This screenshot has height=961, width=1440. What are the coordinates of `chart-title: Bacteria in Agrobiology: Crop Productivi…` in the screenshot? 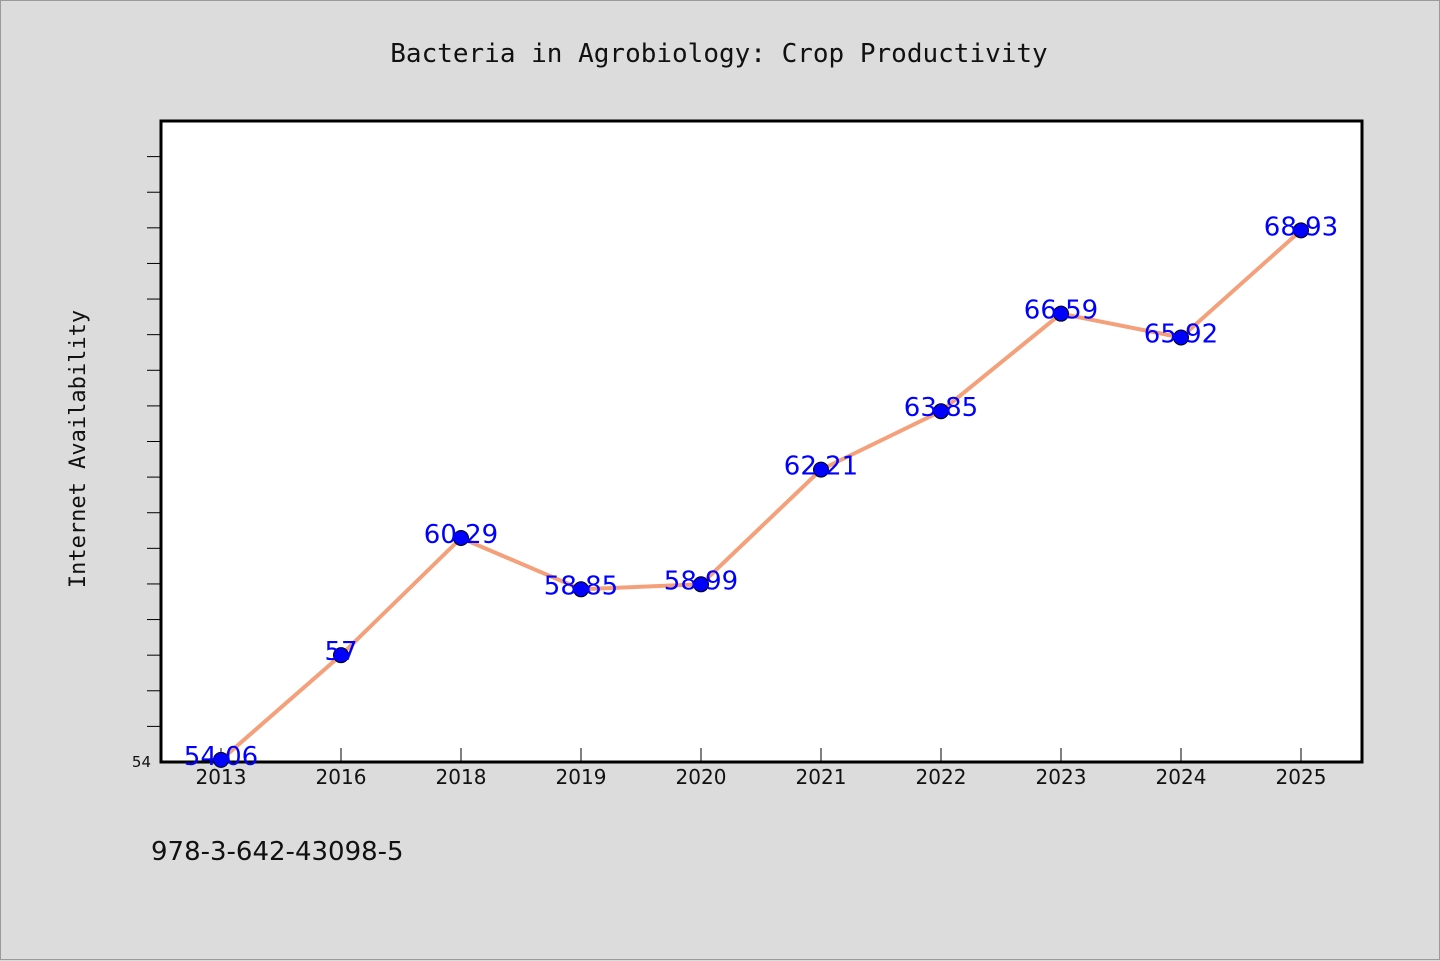 It's located at (718, 54).